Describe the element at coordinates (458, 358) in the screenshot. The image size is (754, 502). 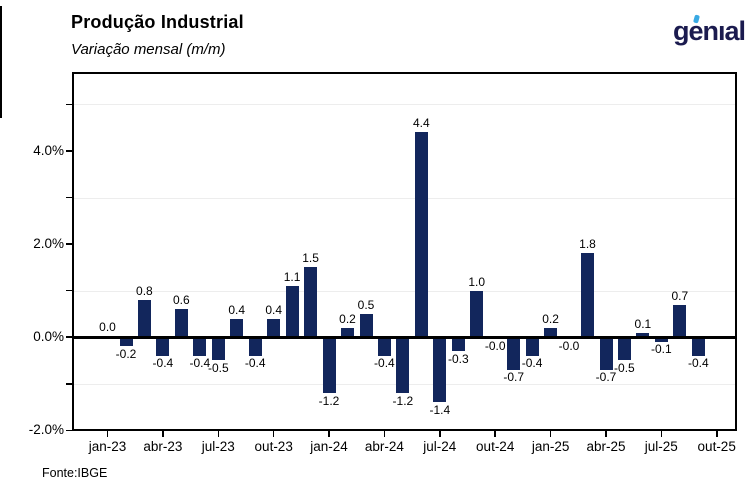
I see `bar-label-ago-24: -0.3` at that location.